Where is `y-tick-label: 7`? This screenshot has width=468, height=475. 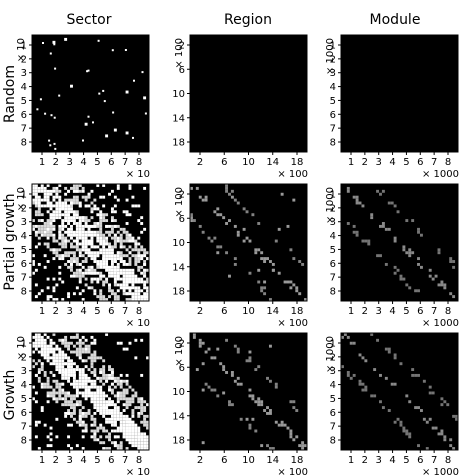
y-tick-label: 7 is located at coordinates (24, 129).